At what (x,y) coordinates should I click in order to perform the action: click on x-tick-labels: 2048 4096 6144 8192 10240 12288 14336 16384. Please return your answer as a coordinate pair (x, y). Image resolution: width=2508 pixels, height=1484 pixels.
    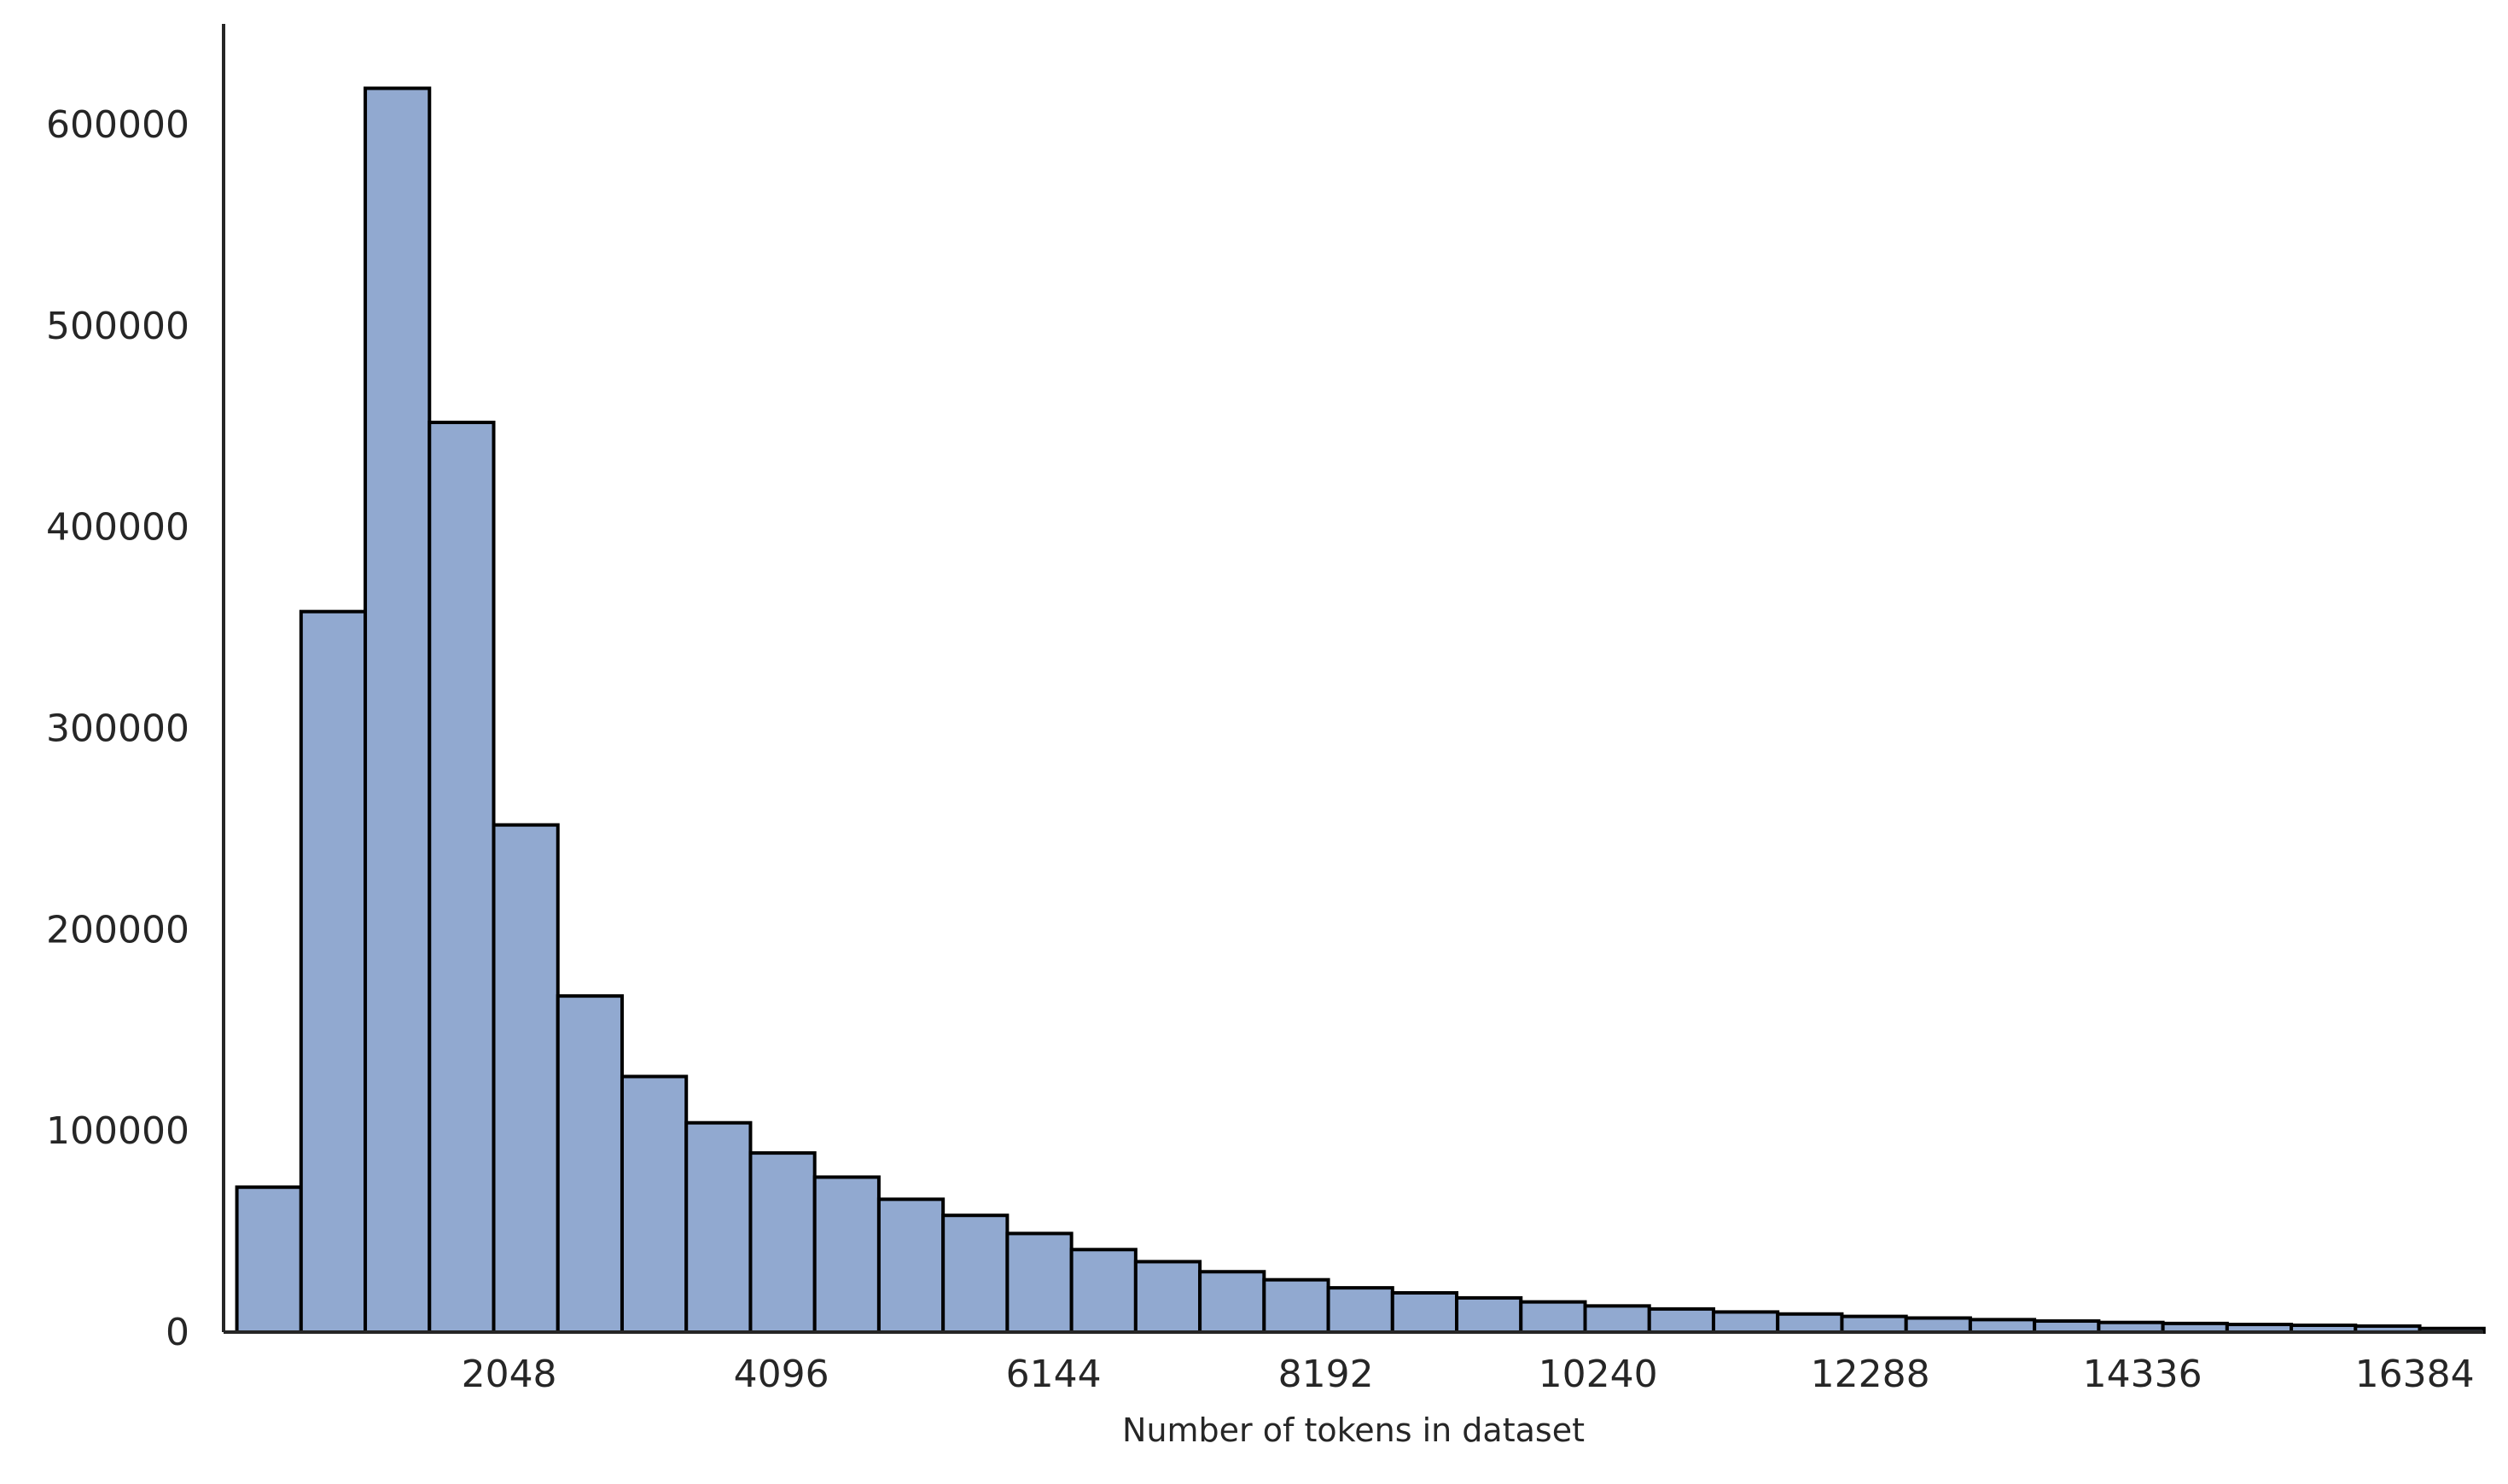
    Looking at the image, I should click on (1468, 1374).